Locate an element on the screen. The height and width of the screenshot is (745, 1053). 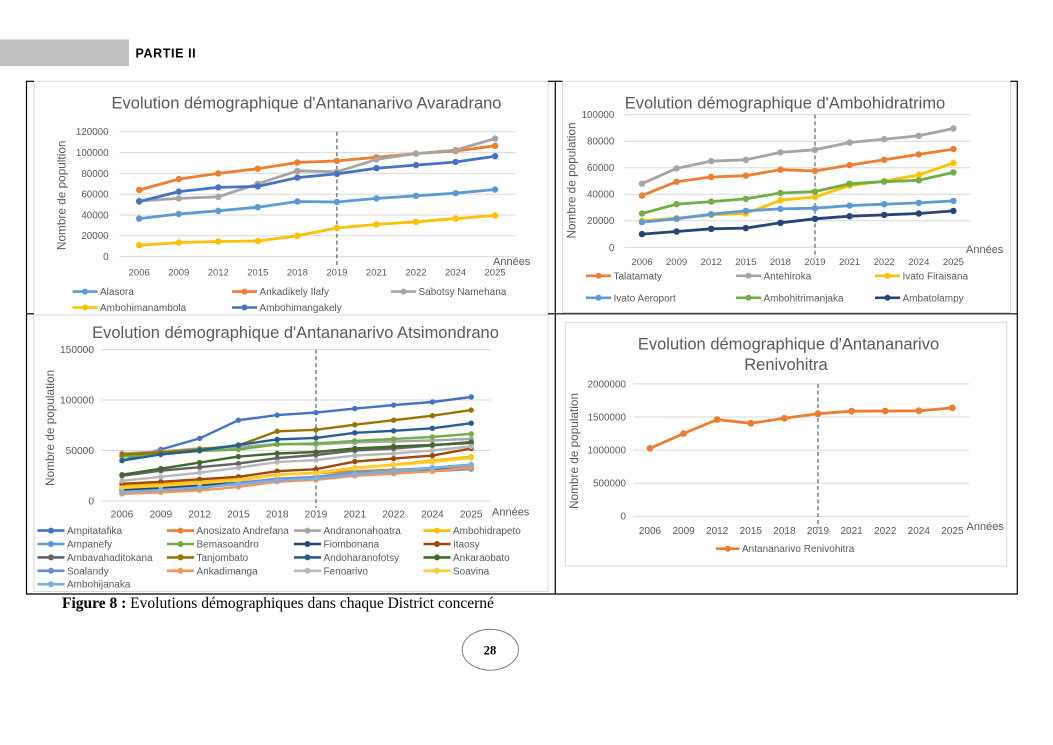
svg-text: Ambohimanambola is located at coordinates (143, 308).